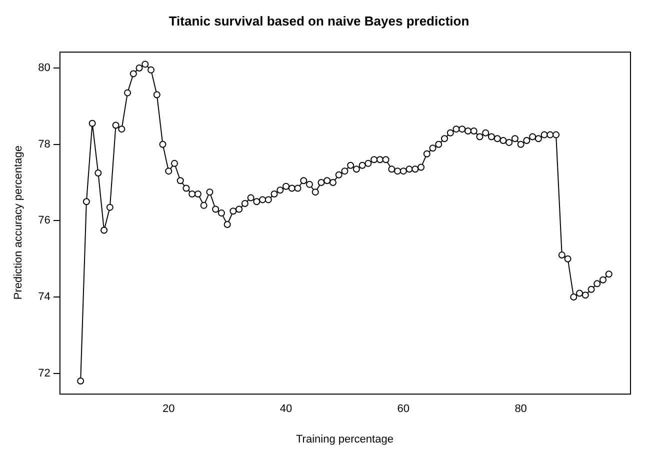 Image resolution: width=648 pixels, height=454 pixels. What do you see at coordinates (286, 409) in the screenshot?
I see `x-tick-label: 40` at bounding box center [286, 409].